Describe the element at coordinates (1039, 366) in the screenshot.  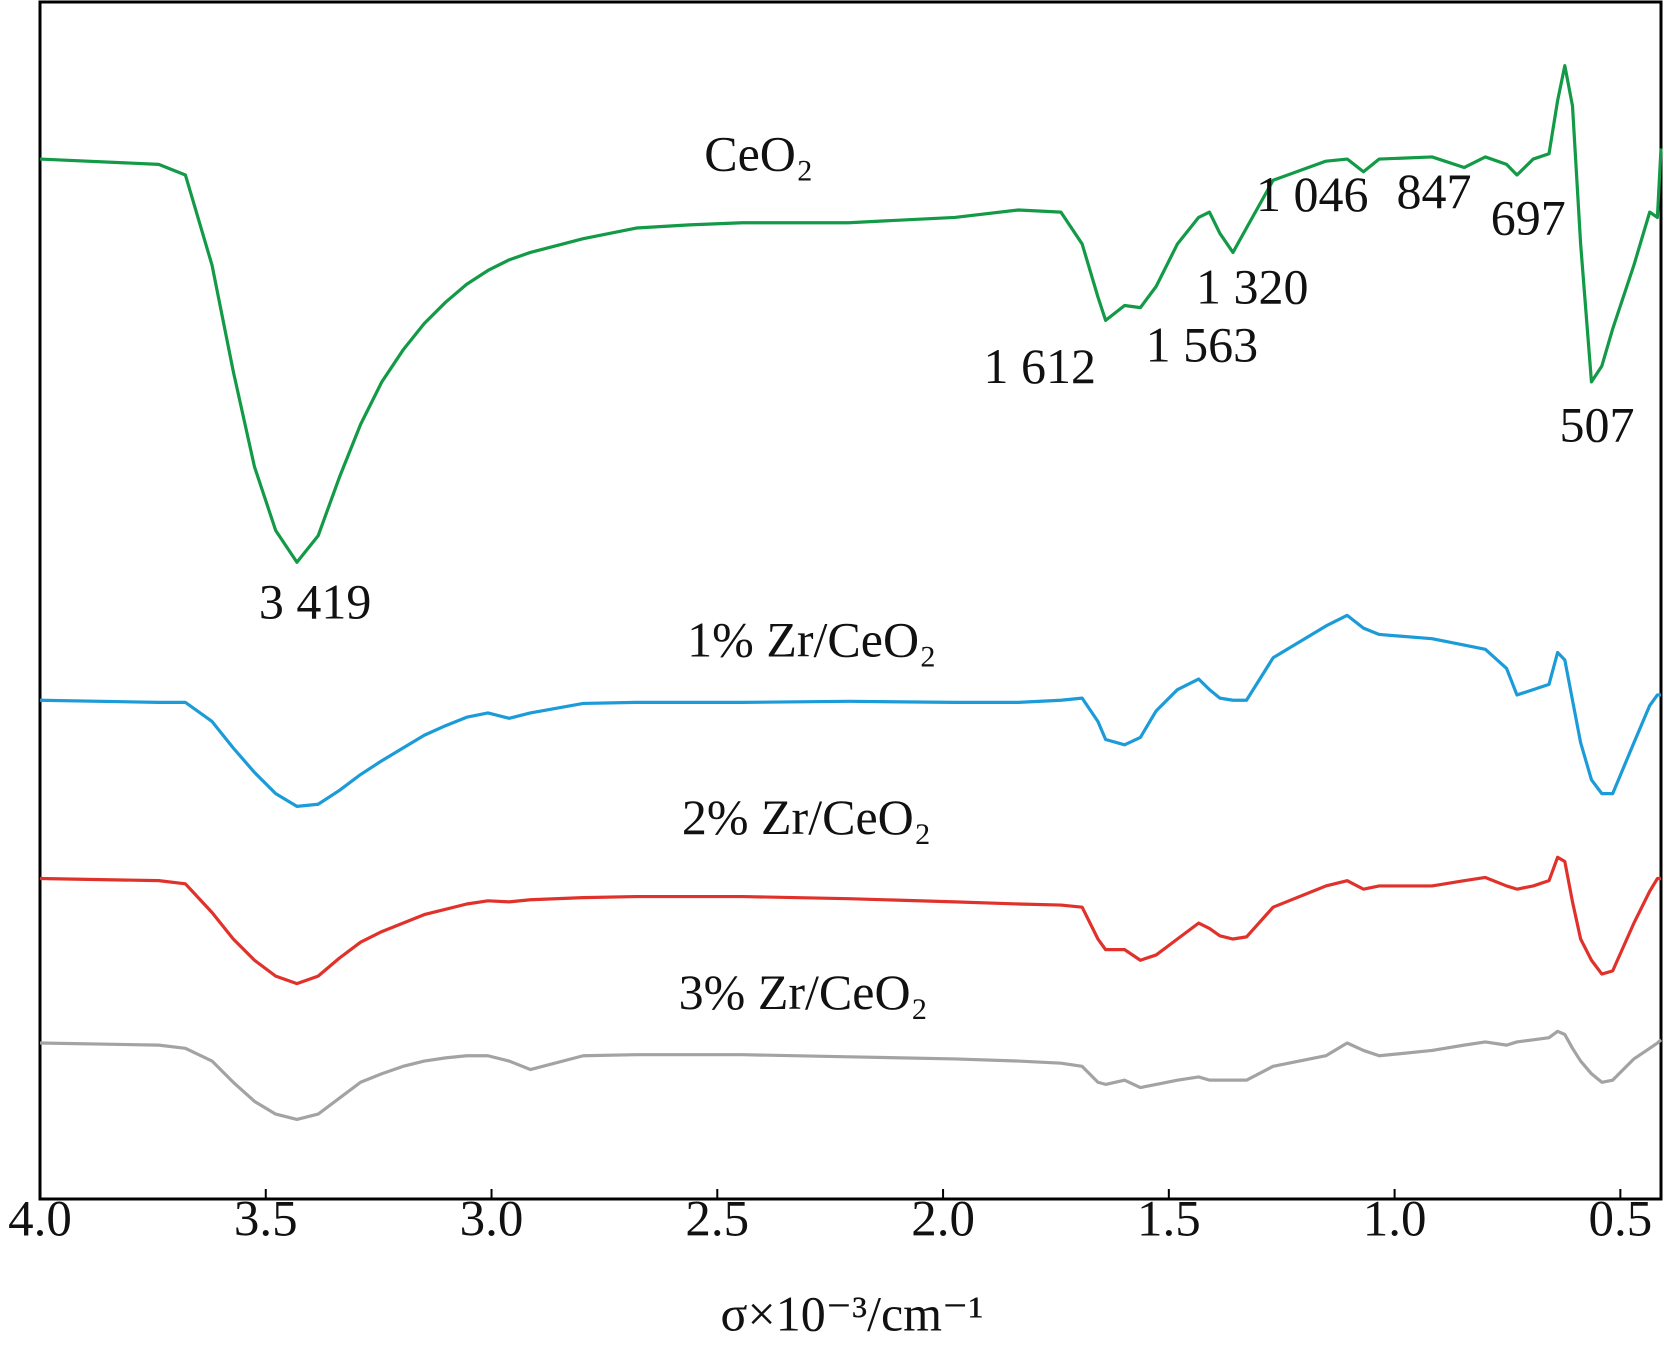
I see `peak-label: 1 612` at that location.